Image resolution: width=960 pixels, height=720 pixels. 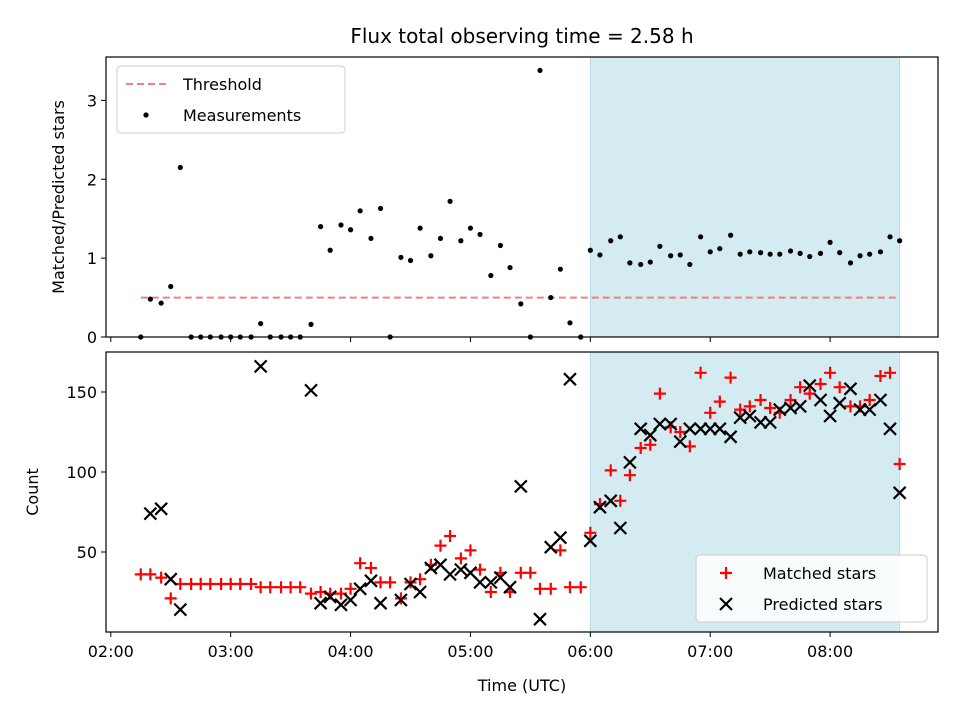 What do you see at coordinates (32, 492) in the screenshot?
I see `y-axis-label: Count` at bounding box center [32, 492].